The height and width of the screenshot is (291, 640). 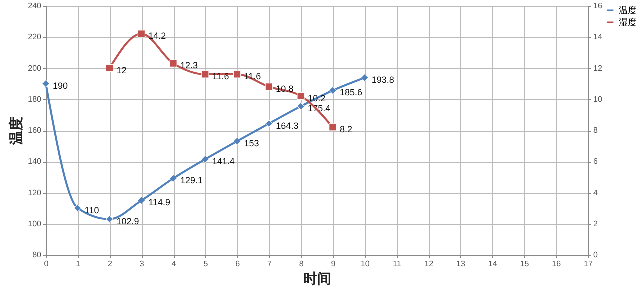 What do you see at coordinates (35, 130) in the screenshot?
I see `y-tick-label: 160` at bounding box center [35, 130].